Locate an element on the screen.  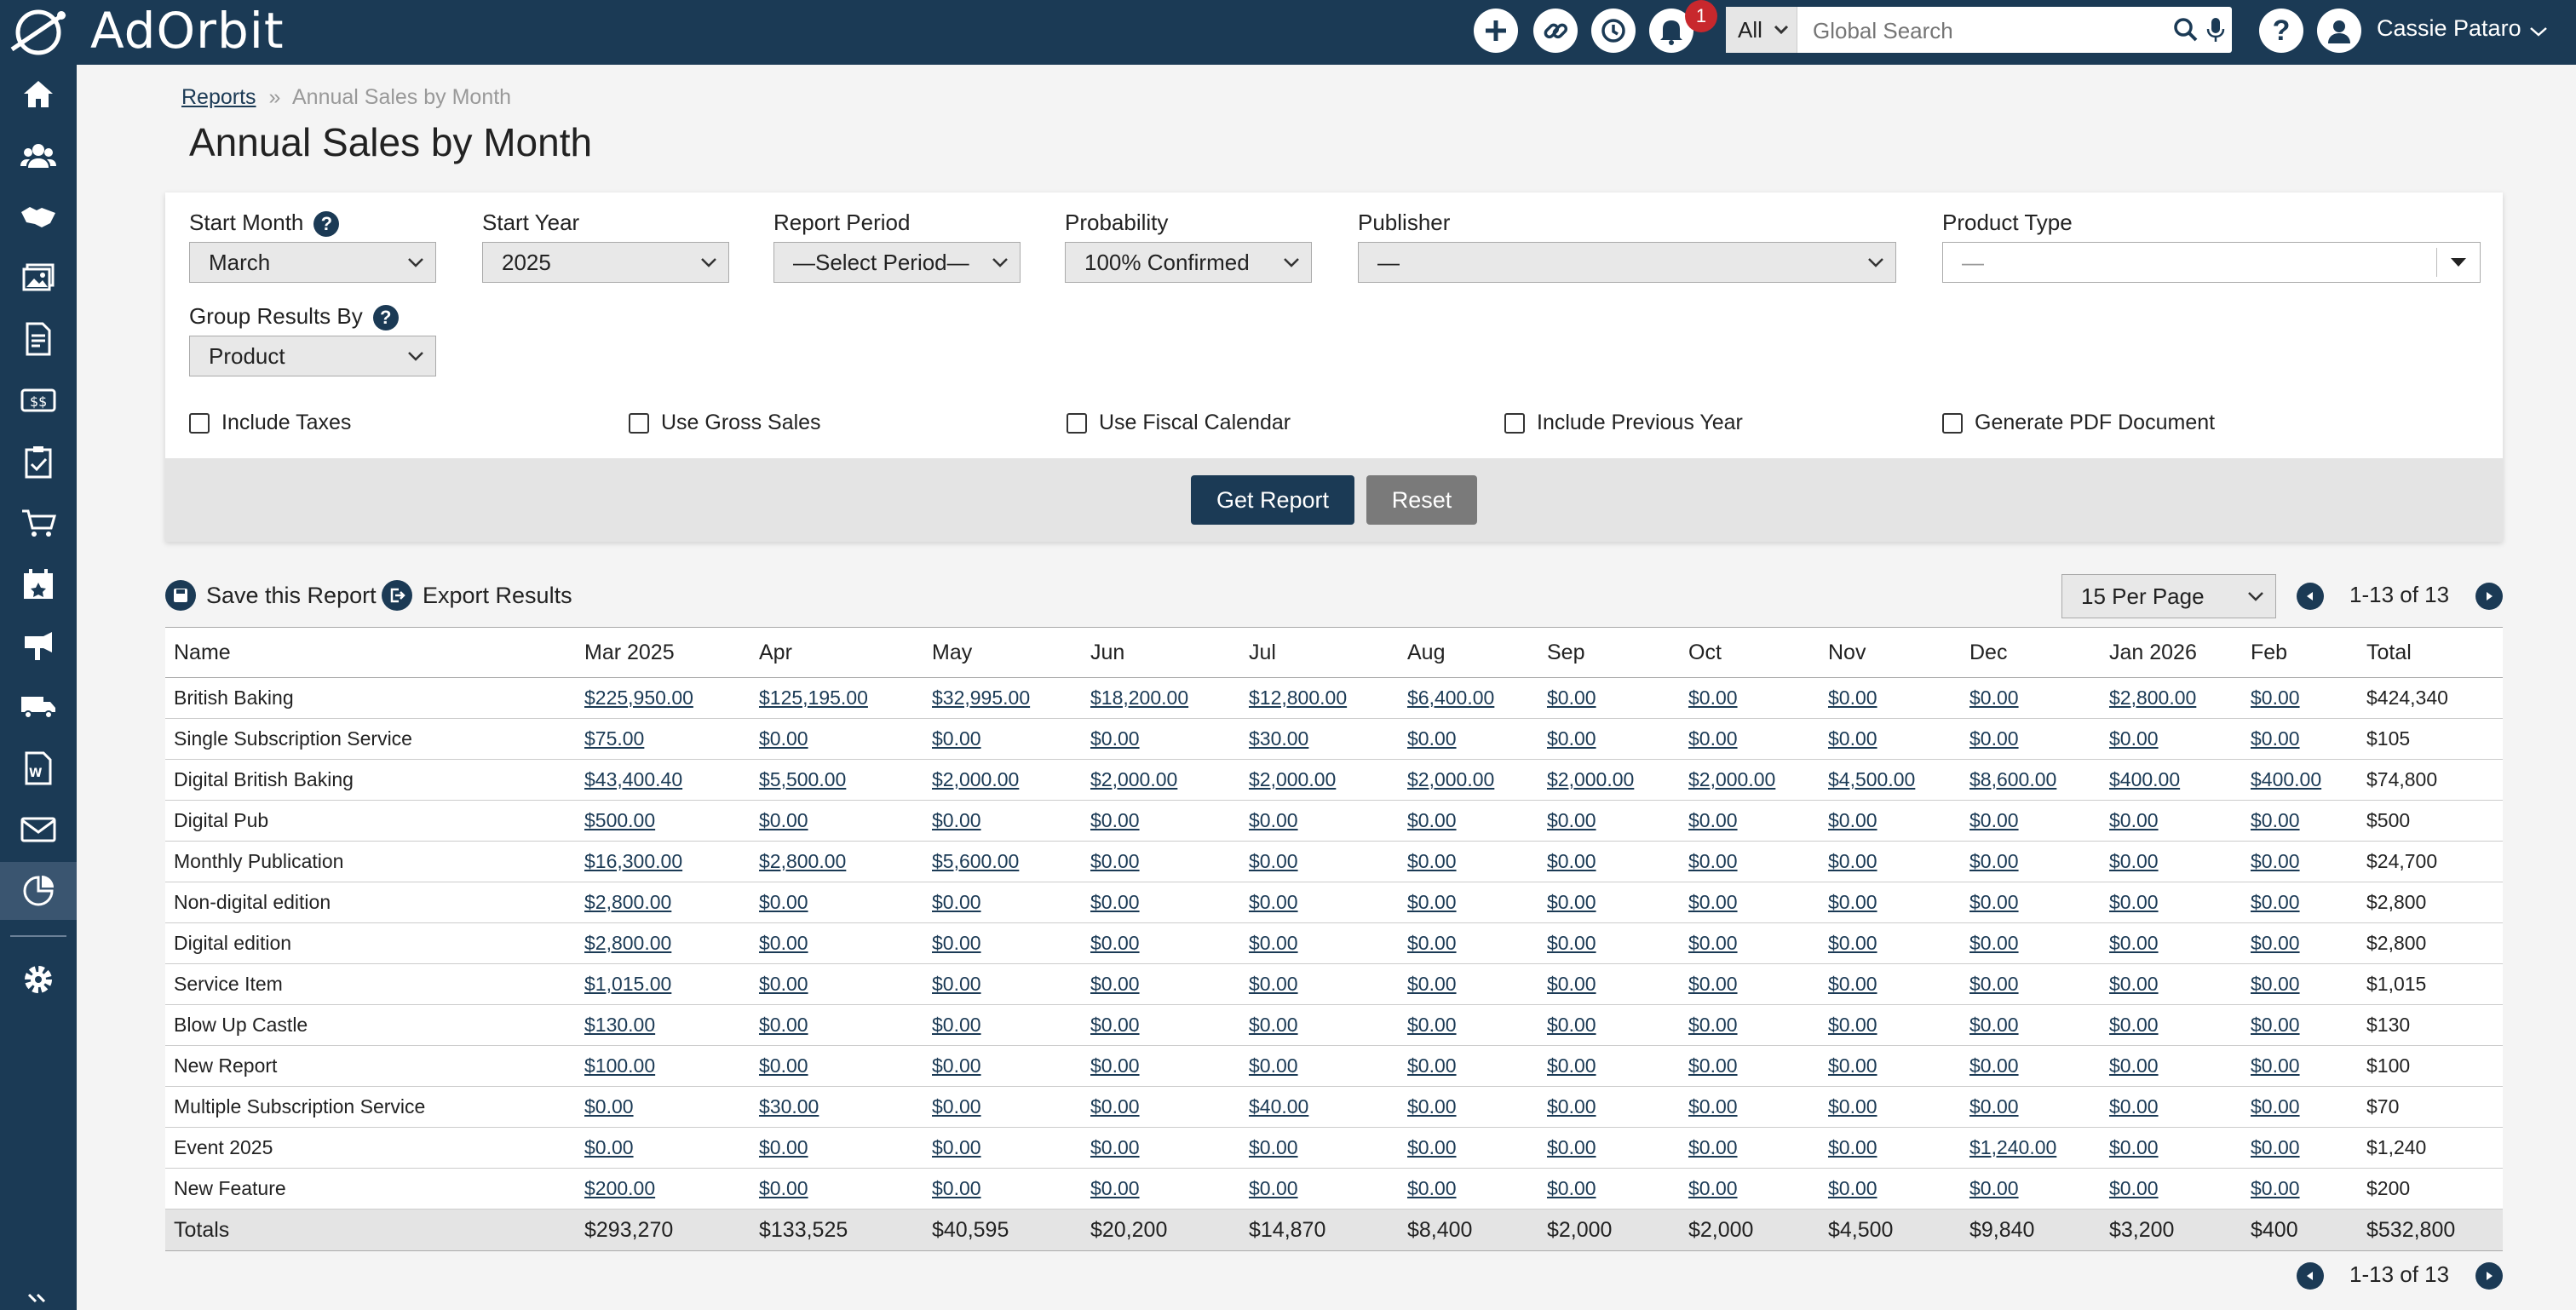
sidebar-item-documents: W is located at coordinates (38, 768).